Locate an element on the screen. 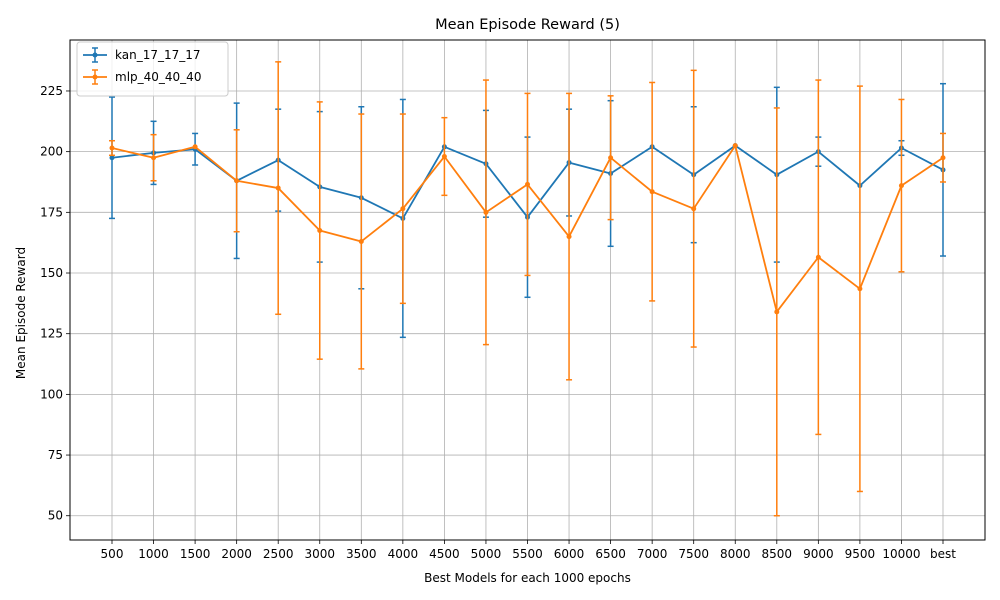 The image size is (1000, 600). y-axis-label: Mean Episode Reward is located at coordinates (21, 313).